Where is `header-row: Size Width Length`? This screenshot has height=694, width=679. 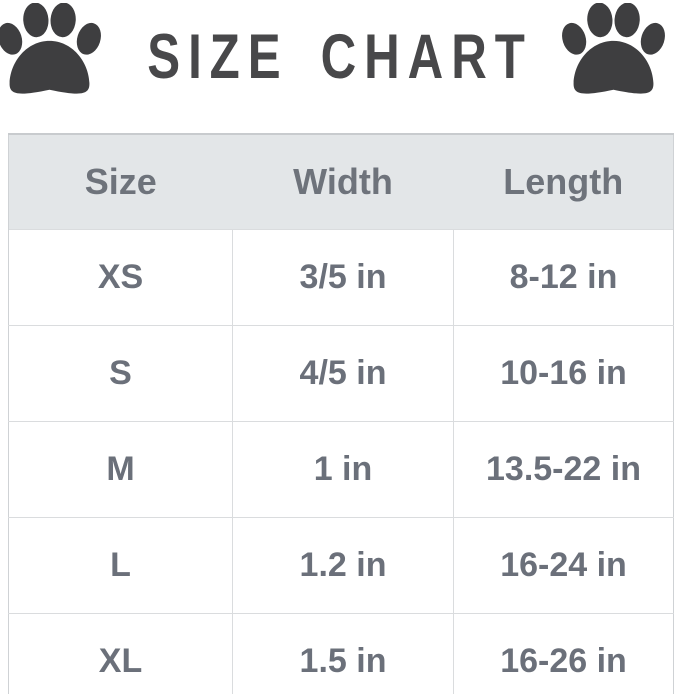
header-row: Size Width Length is located at coordinates (341, 181).